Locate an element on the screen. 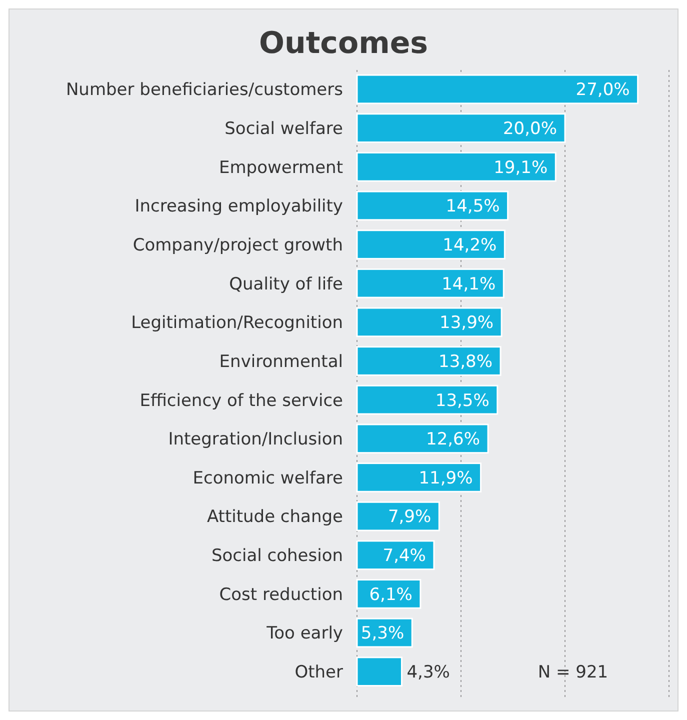  data-label: 7,4% is located at coordinates (404, 556).